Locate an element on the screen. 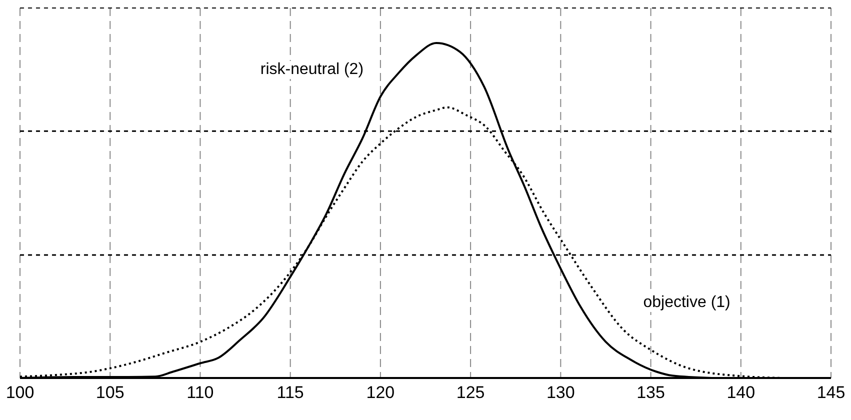 The image size is (851, 420). series-label: objective (1) is located at coordinates (686, 303).